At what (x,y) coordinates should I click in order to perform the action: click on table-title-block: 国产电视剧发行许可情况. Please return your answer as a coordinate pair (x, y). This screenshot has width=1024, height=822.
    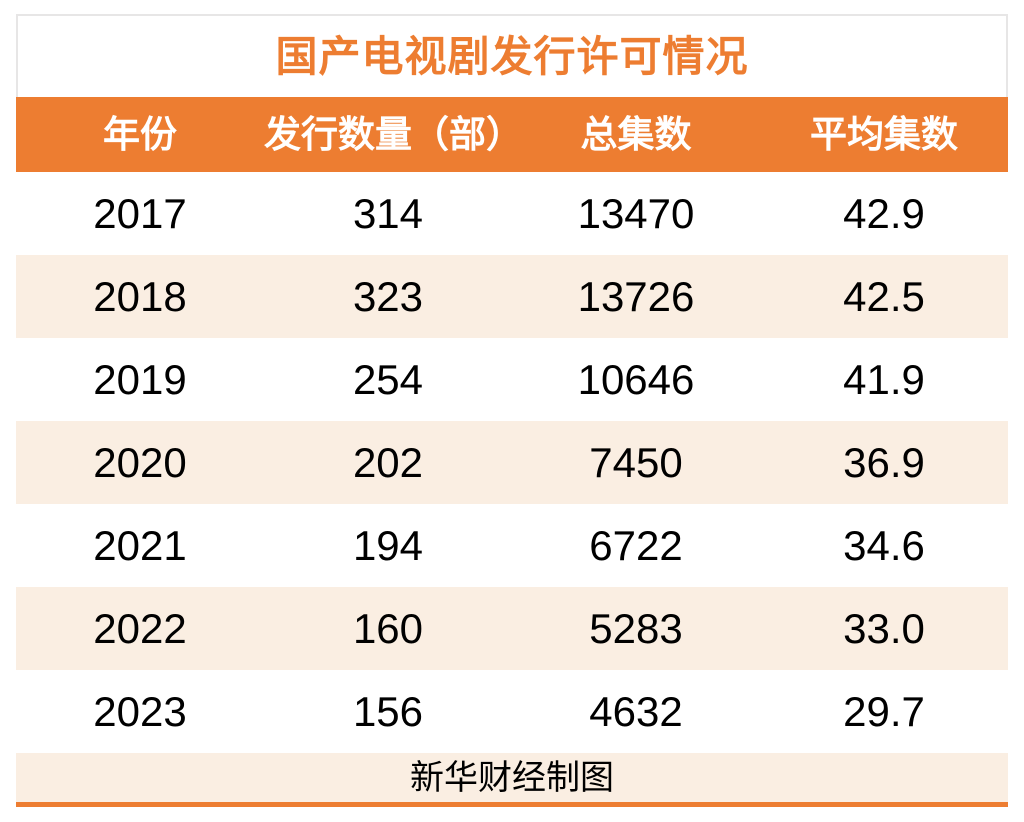
    Looking at the image, I should click on (512, 55).